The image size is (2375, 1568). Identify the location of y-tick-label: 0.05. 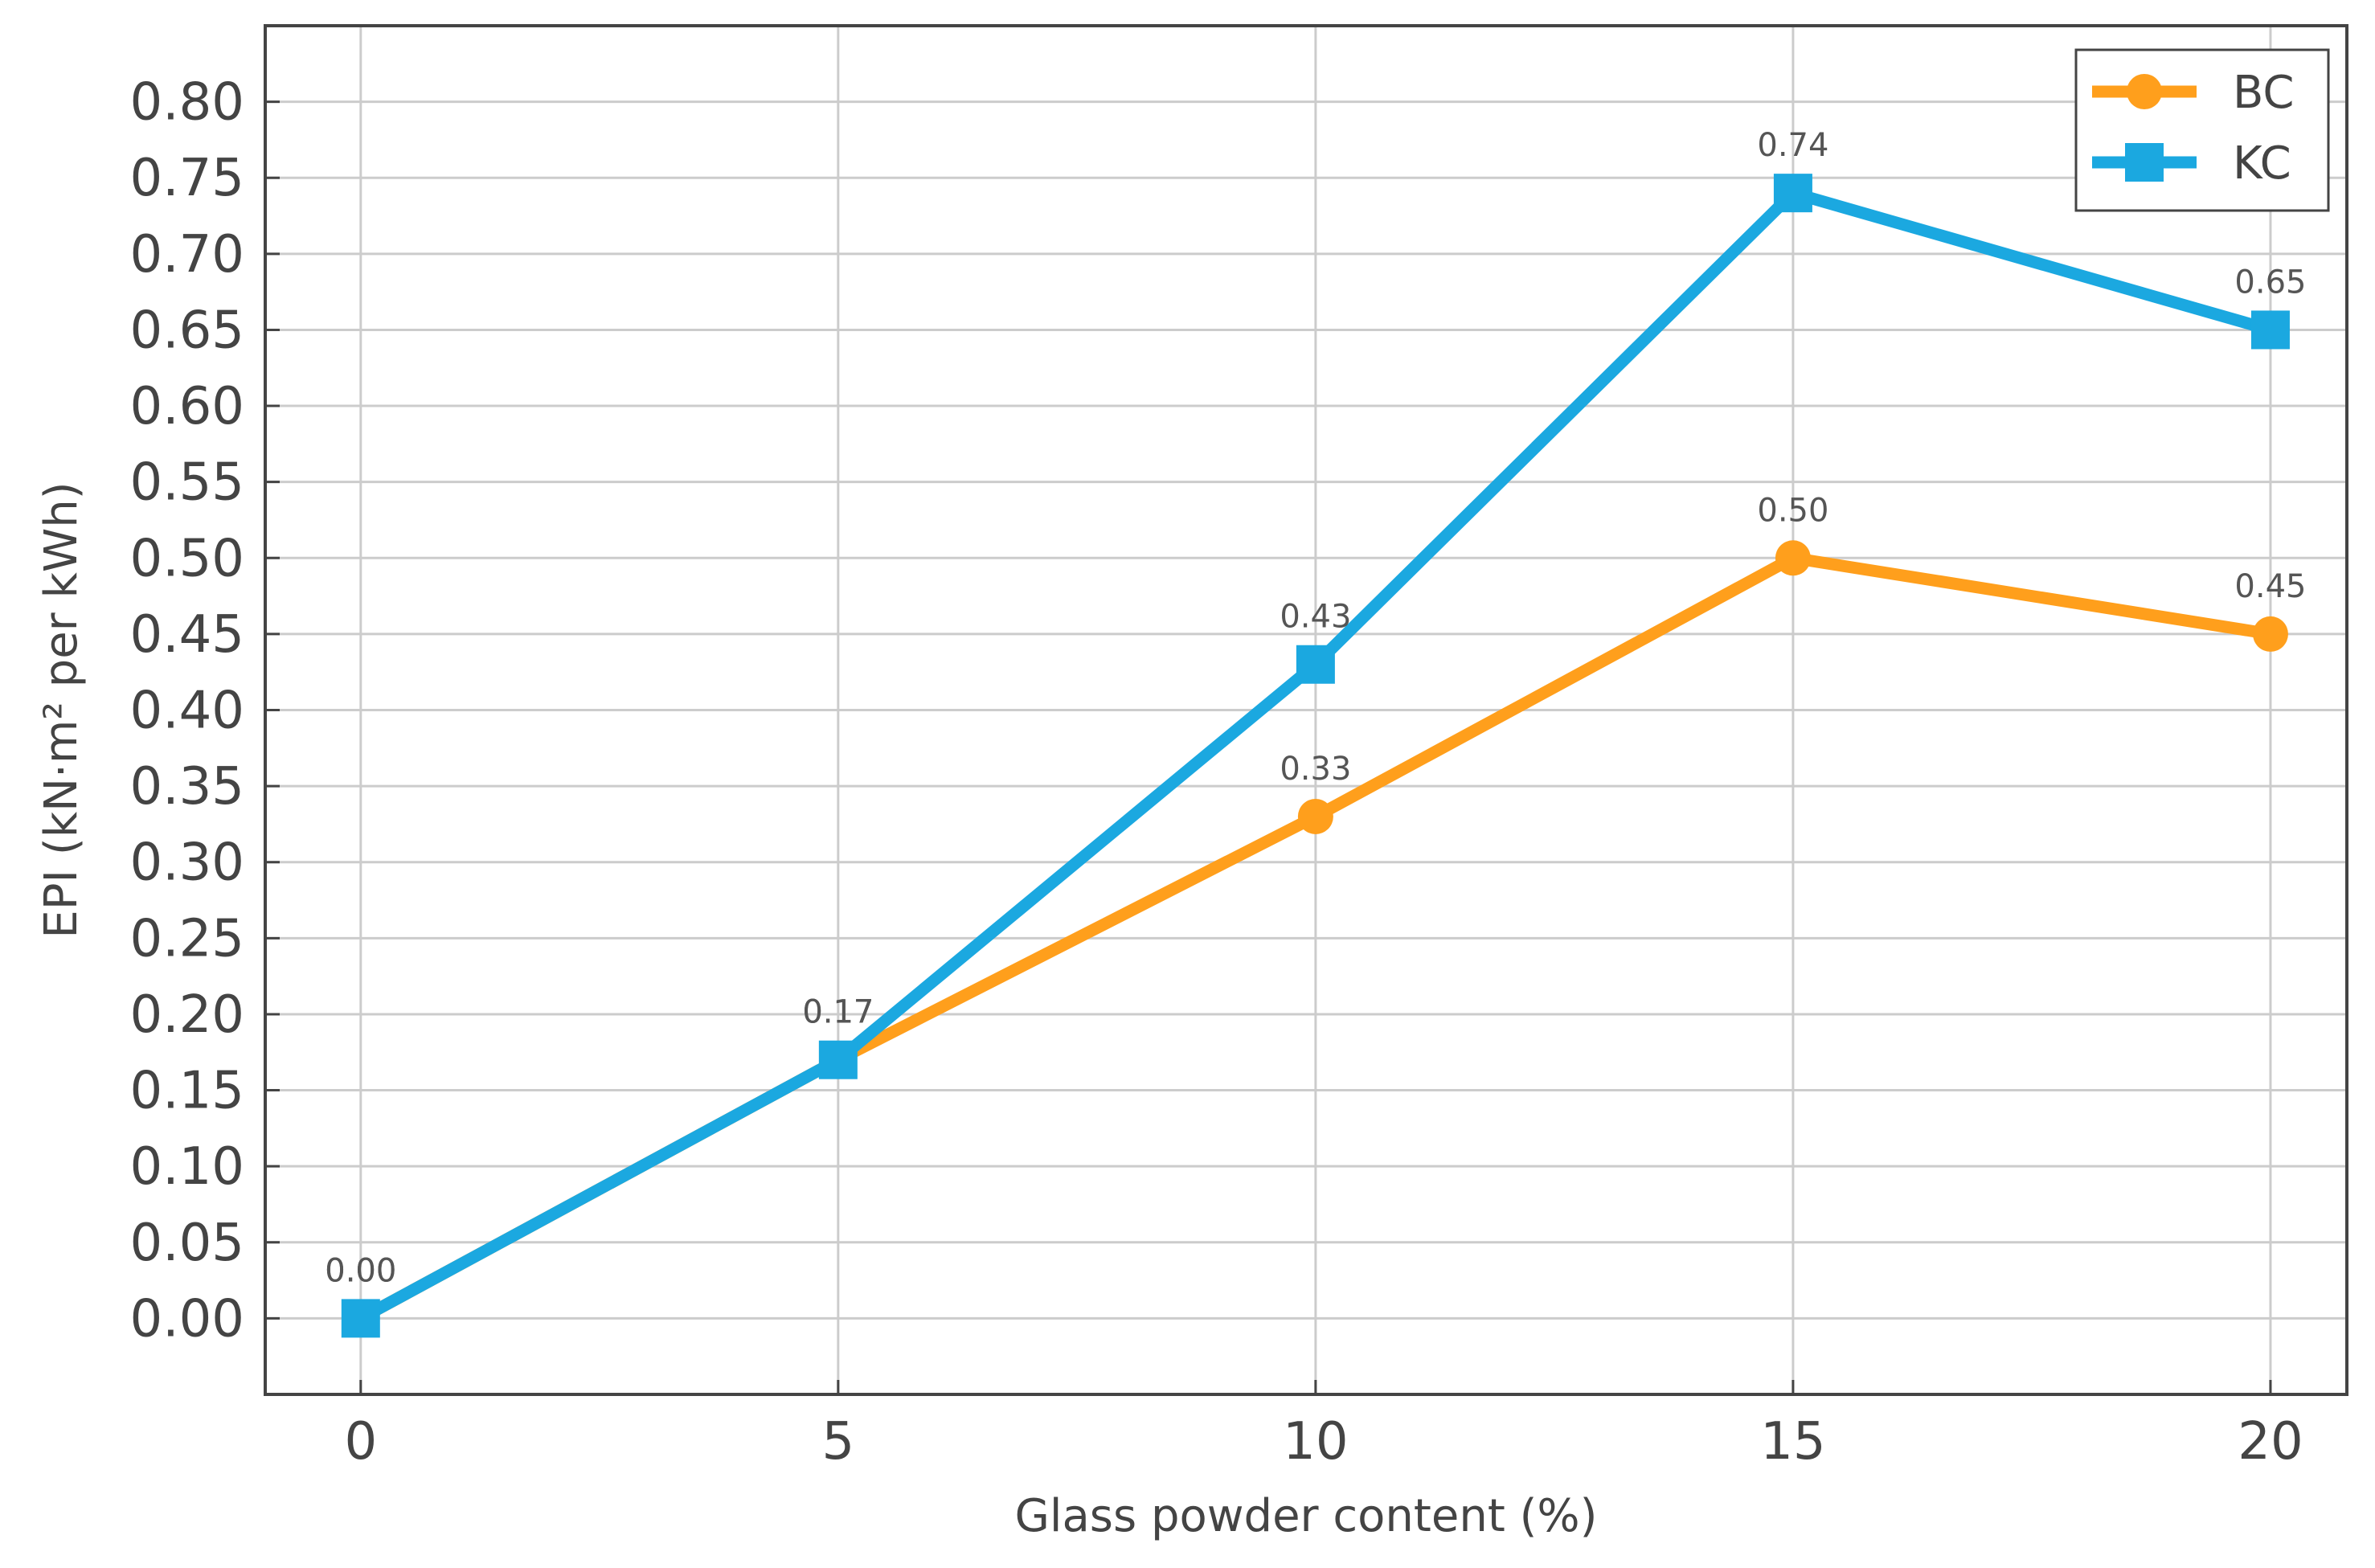
(187, 1243).